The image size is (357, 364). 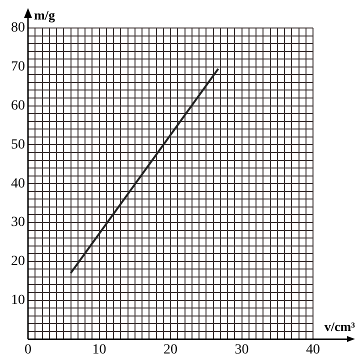 What do you see at coordinates (18, 28) in the screenshot?
I see `y-tick-label: 80` at bounding box center [18, 28].